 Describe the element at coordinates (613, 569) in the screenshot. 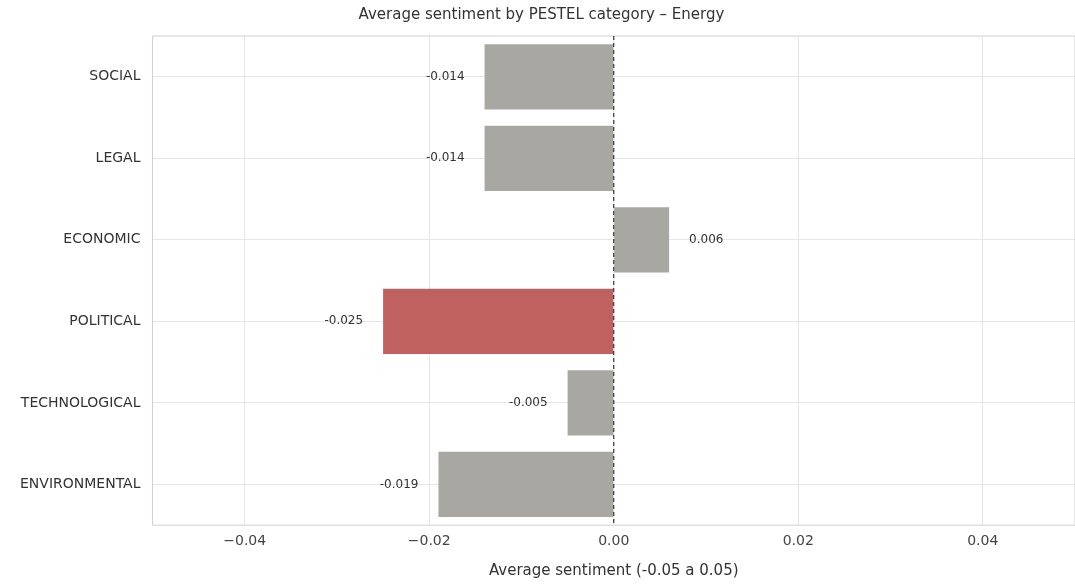

I see `x-axis-title: Average sentiment (-0.05 a 0.05)` at that location.